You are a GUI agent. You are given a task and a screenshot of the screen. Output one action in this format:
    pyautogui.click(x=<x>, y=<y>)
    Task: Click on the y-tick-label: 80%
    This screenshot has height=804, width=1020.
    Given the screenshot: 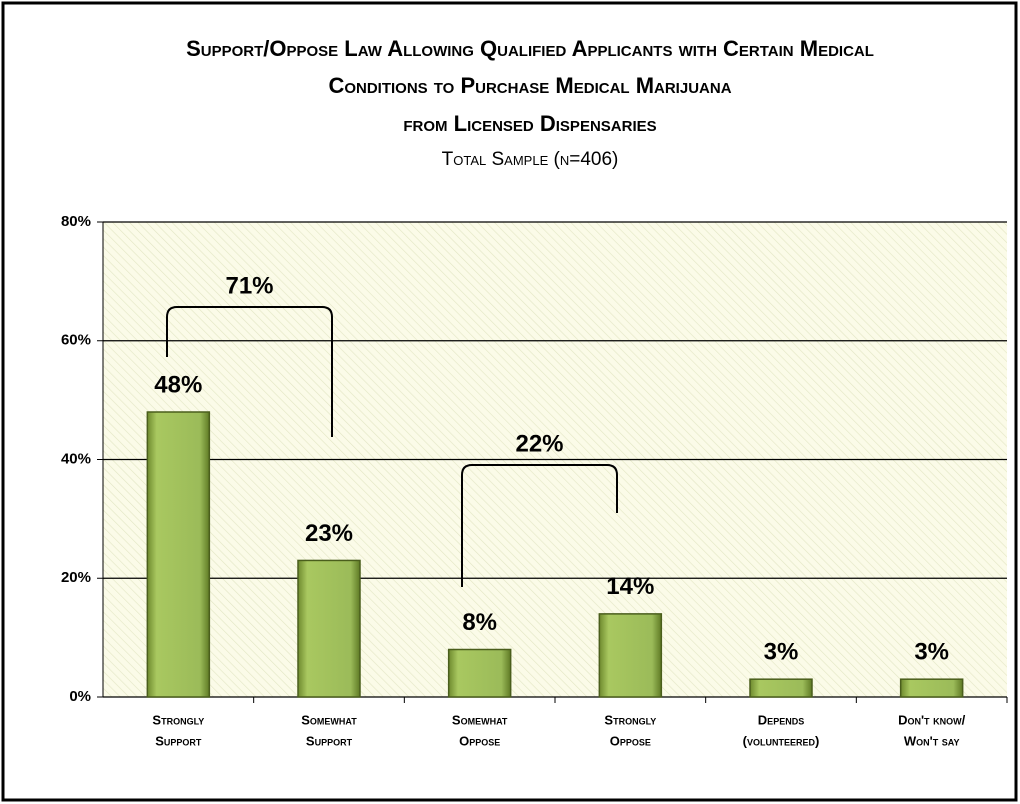 What is the action you would take?
    pyautogui.click(x=76, y=221)
    